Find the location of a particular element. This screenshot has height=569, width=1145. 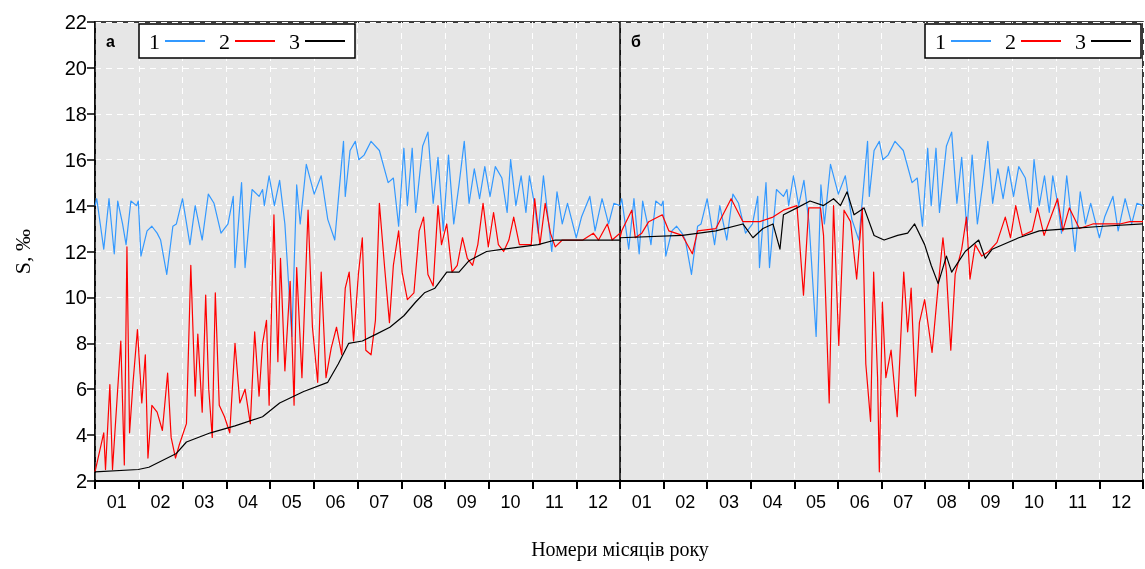

text: б is located at coordinates (636, 41).